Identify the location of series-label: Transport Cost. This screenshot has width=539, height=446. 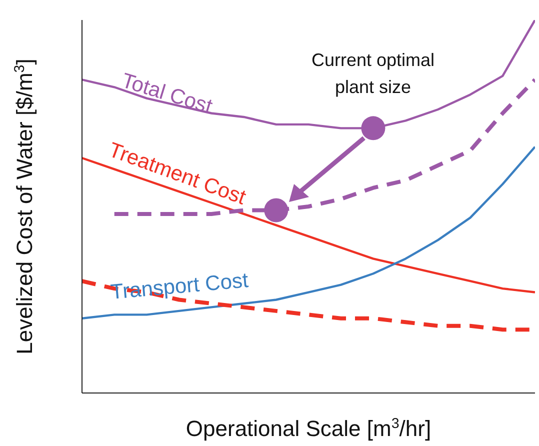
(180, 286).